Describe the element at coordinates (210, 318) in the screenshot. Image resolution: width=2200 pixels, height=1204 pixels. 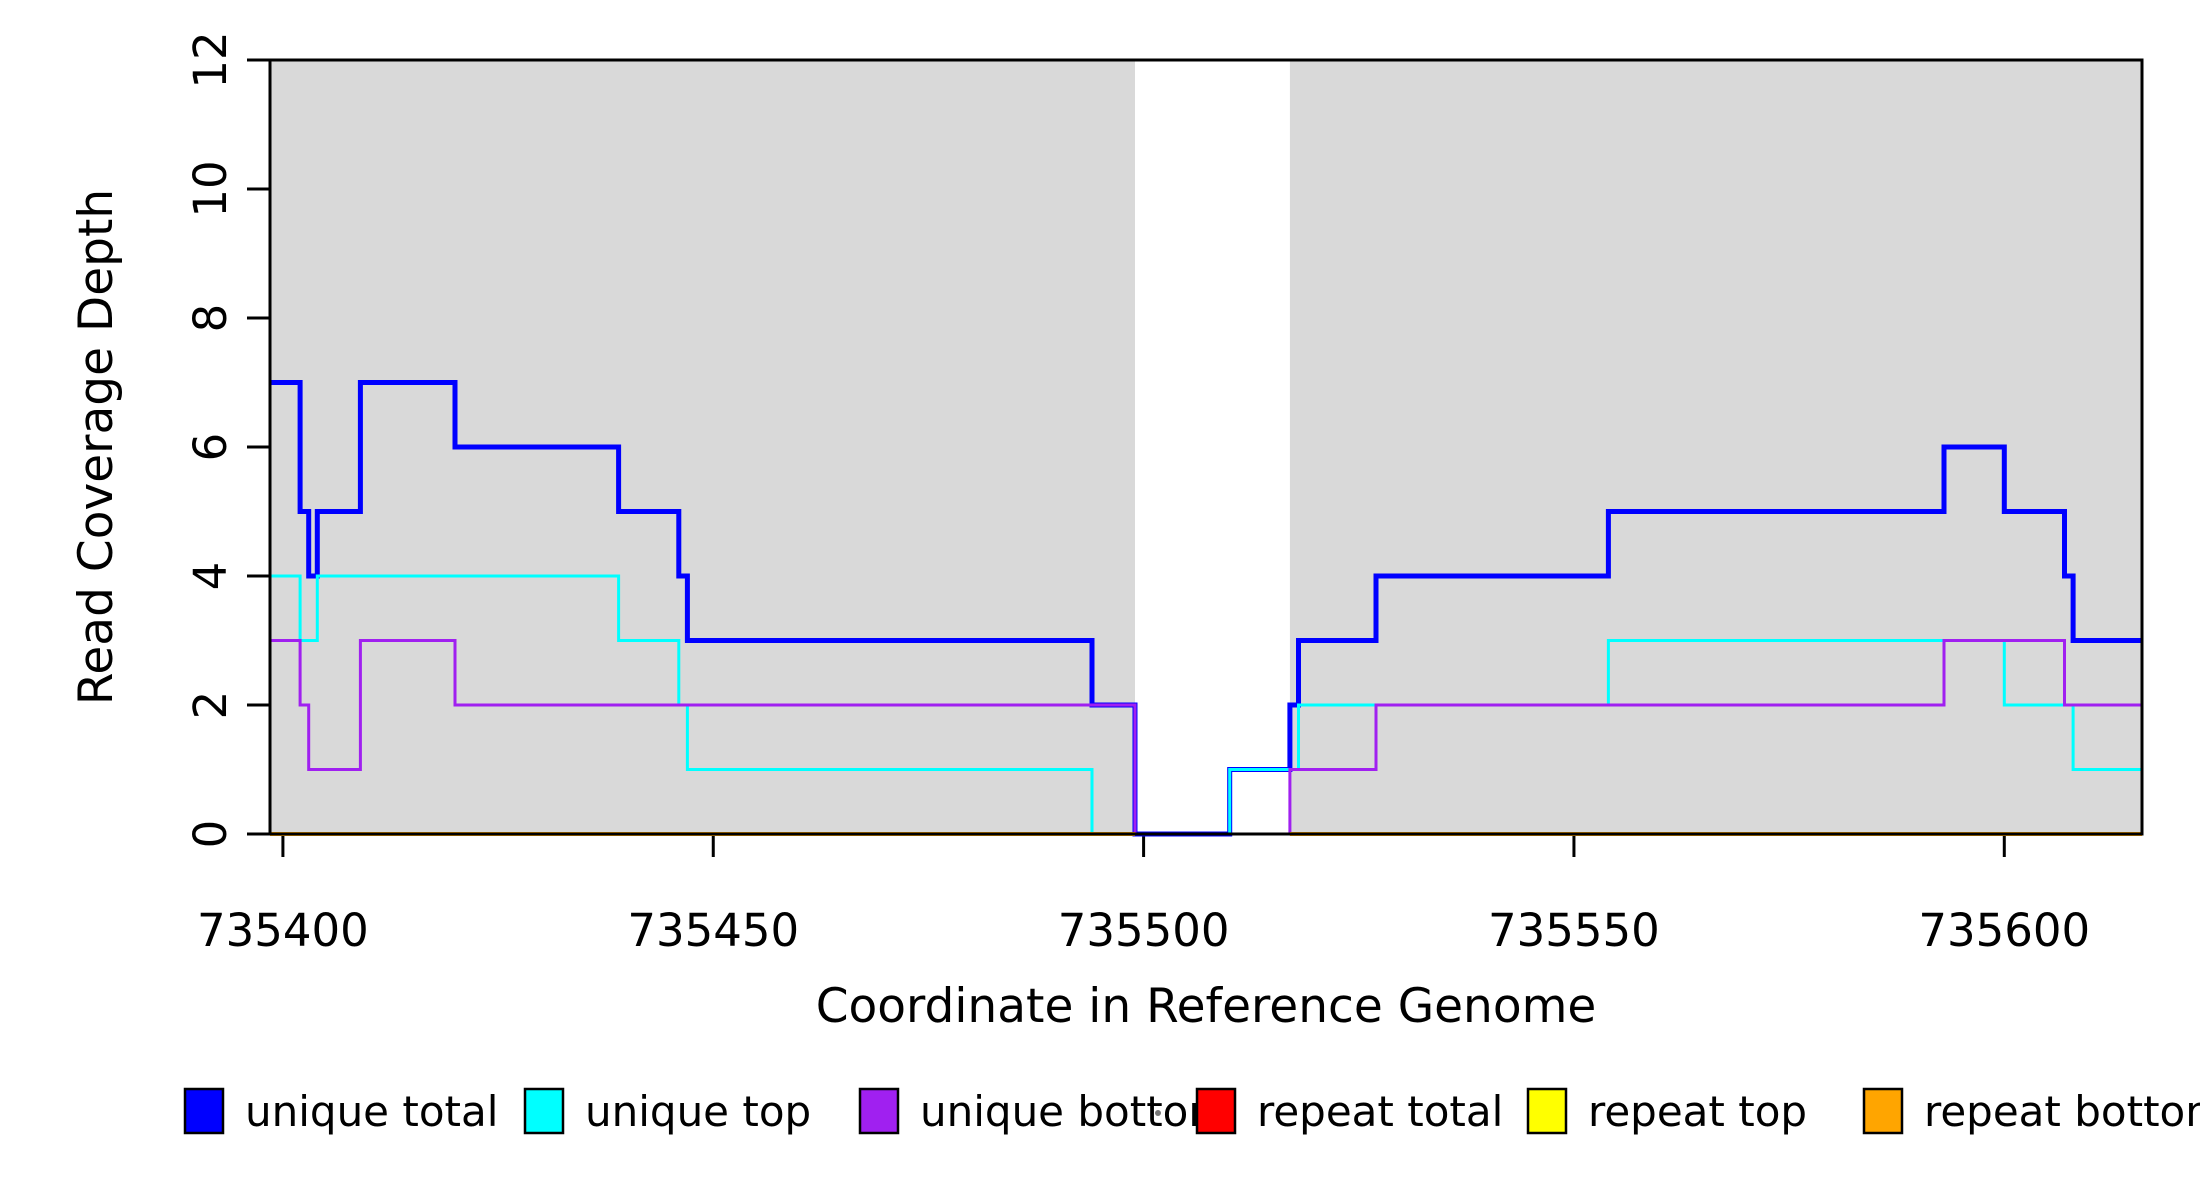
I see `y-tick-label: 8` at that location.